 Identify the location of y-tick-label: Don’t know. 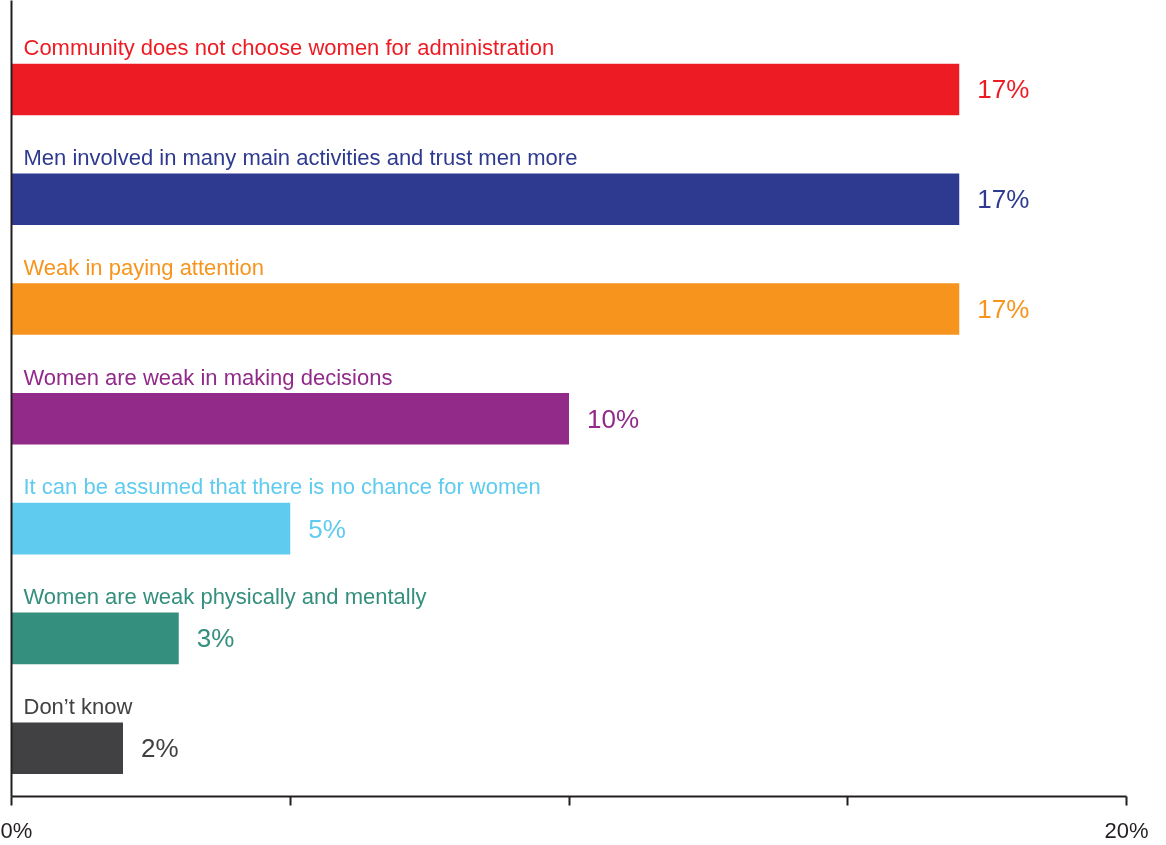
(78, 706).